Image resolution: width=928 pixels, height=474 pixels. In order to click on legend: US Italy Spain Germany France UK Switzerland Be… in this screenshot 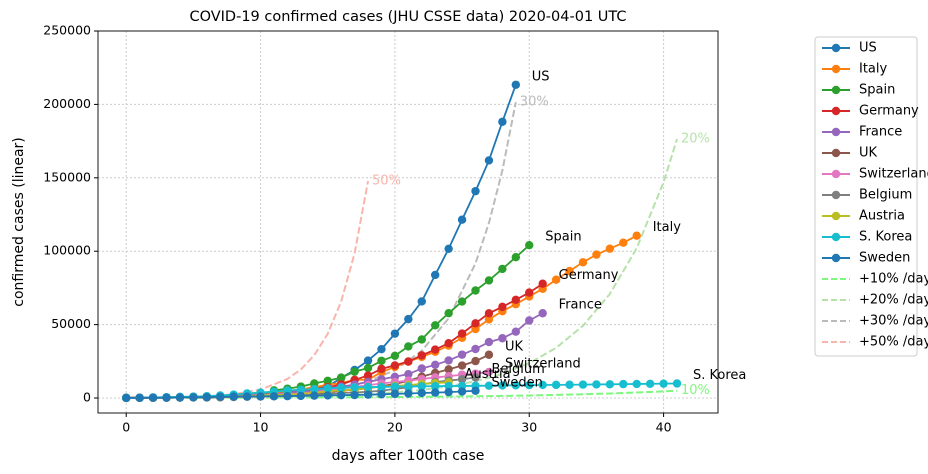, I will do `click(875, 195)`.